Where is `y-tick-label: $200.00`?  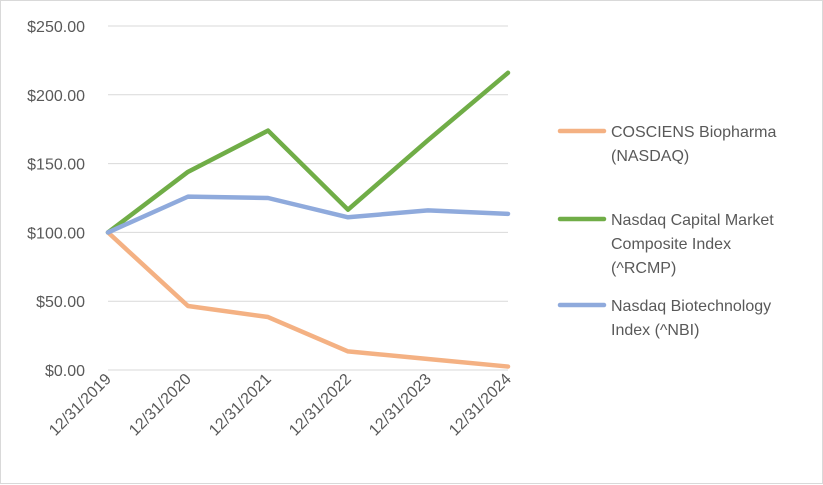
y-tick-label: $200.00 is located at coordinates (56, 96).